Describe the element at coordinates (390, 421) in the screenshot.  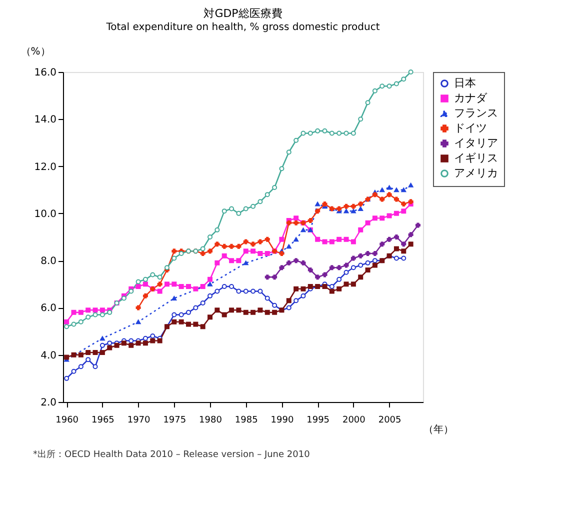
I see `x-tick-label: 2005` at that location.